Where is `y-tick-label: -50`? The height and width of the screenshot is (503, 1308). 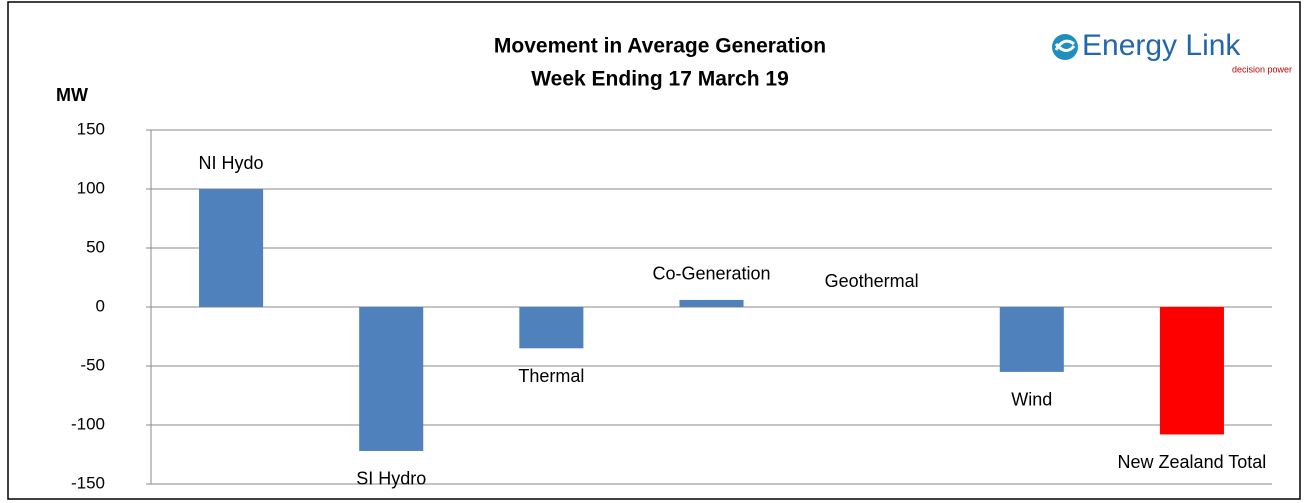
y-tick-label: -50 is located at coordinates (92, 364).